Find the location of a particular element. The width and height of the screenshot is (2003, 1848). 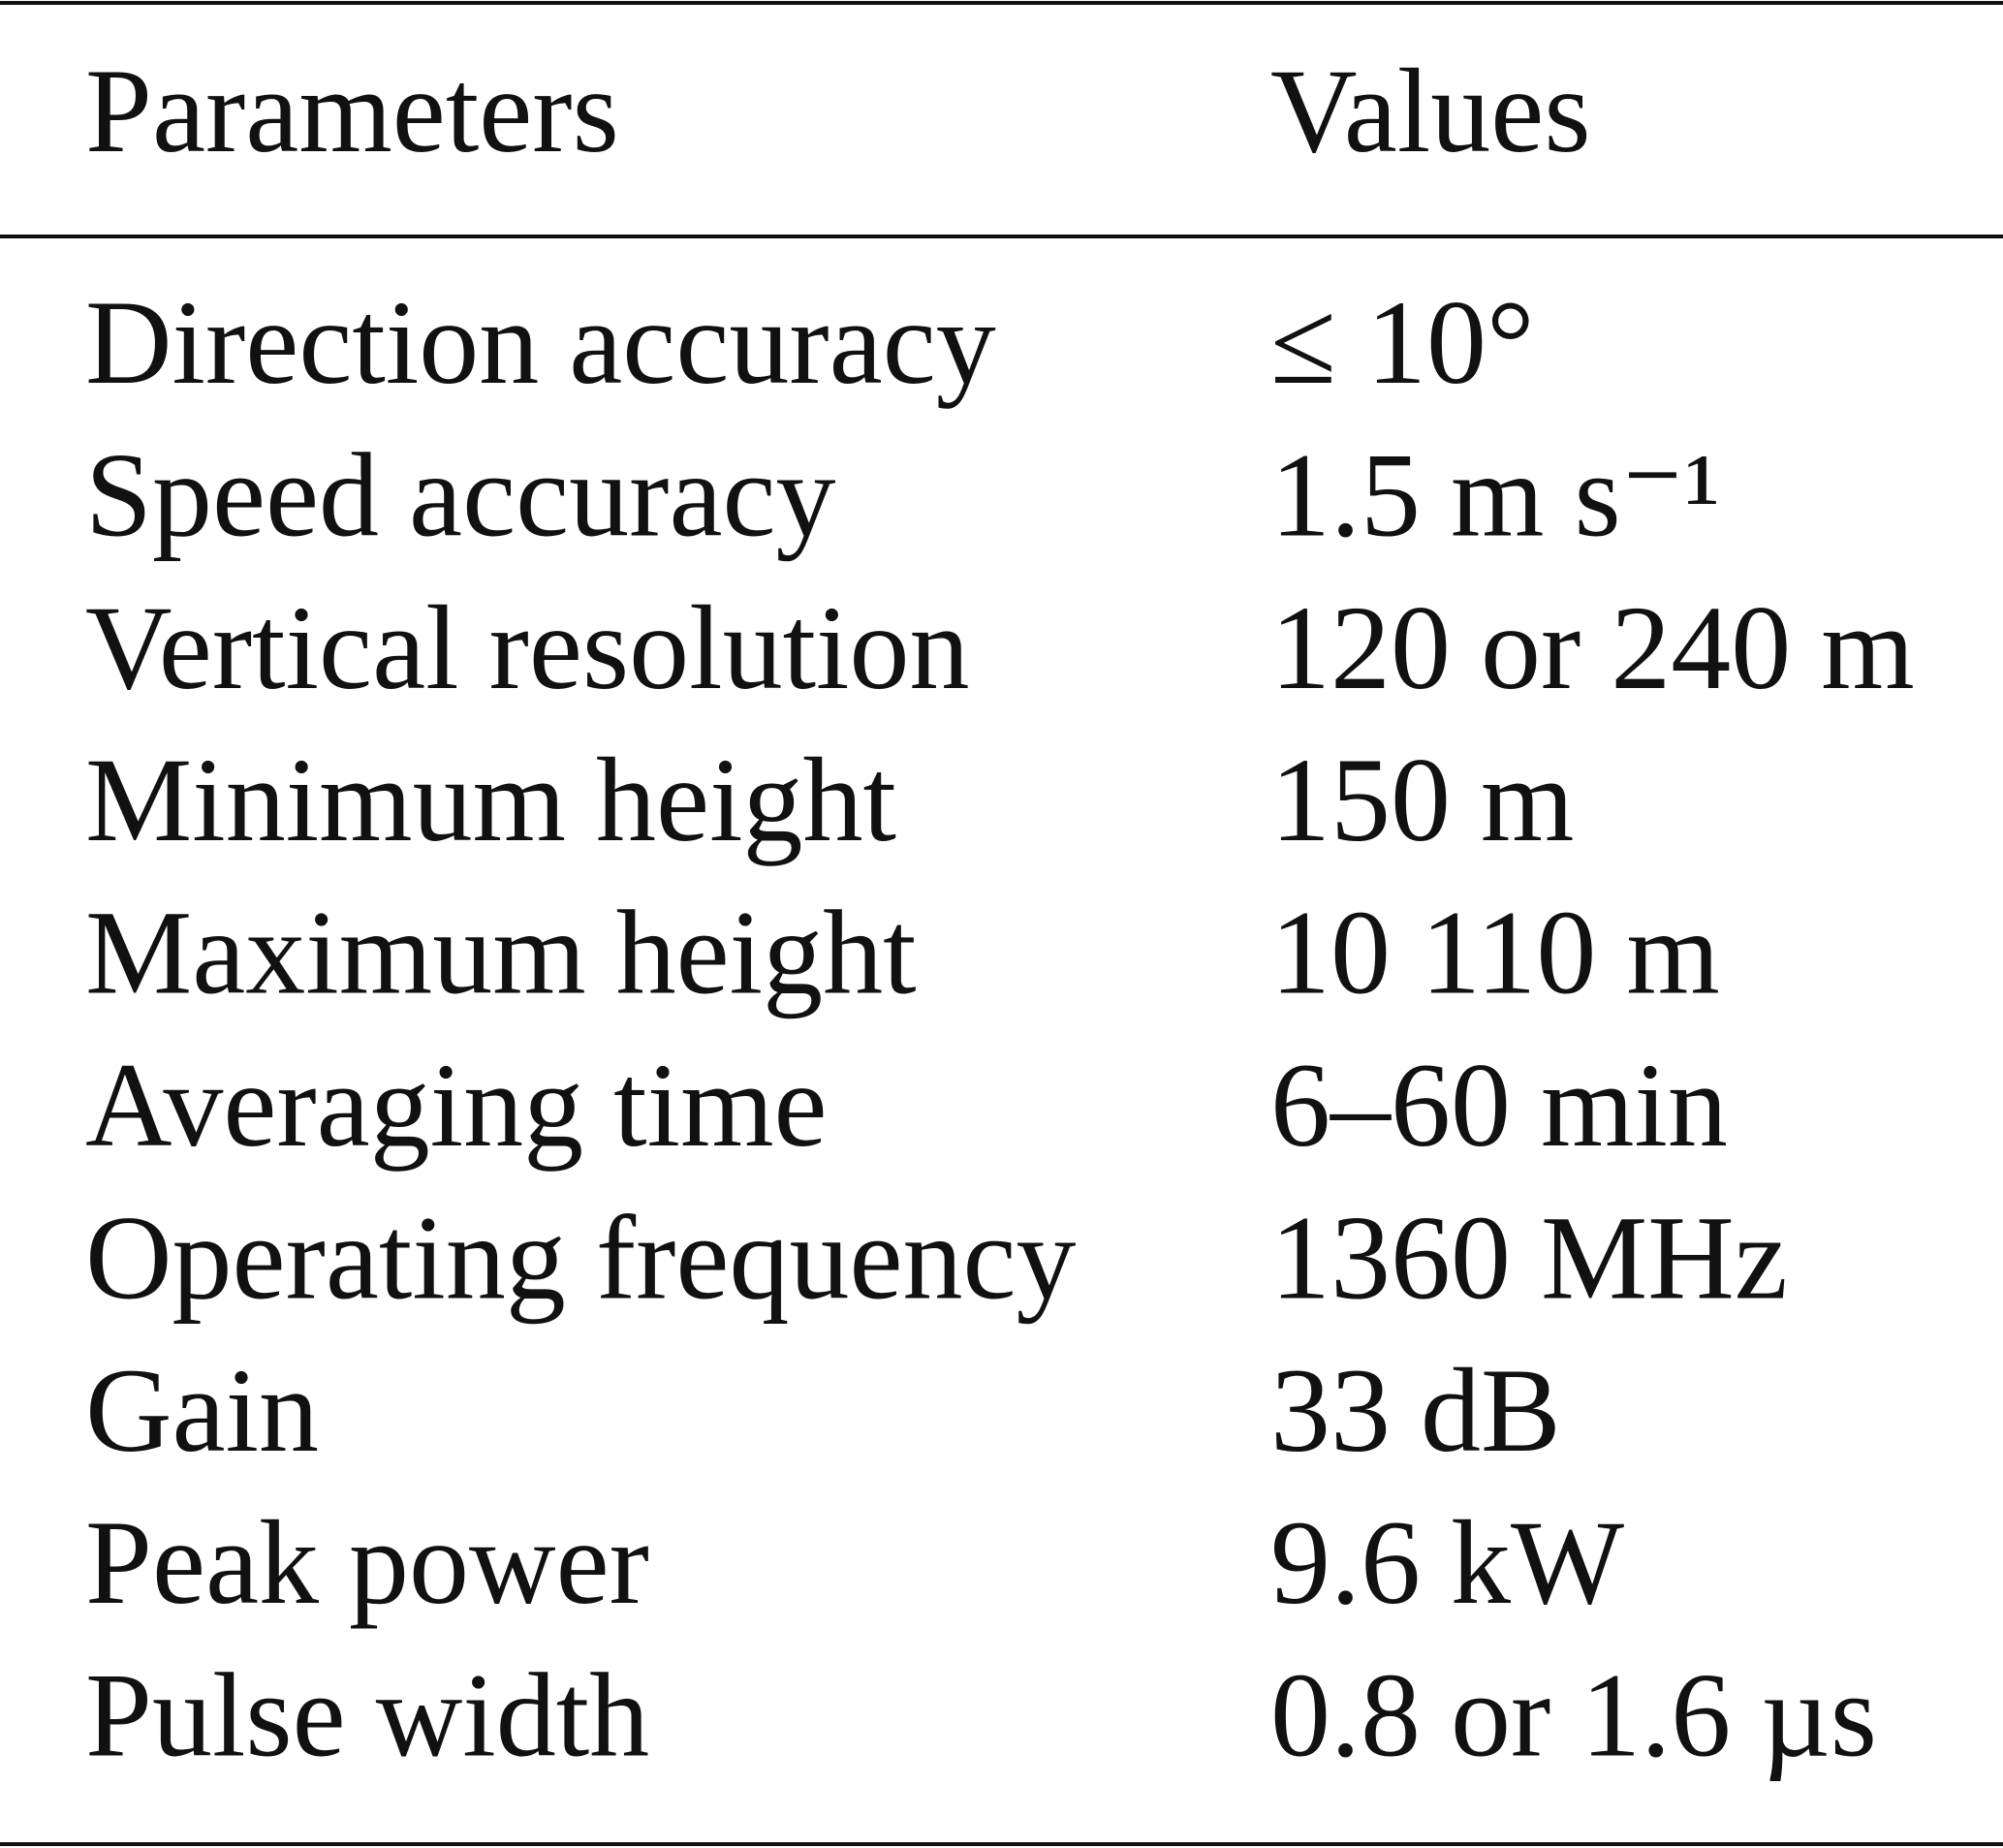

value-cell: 0.8 or 1.6 µs is located at coordinates (1573, 1715).